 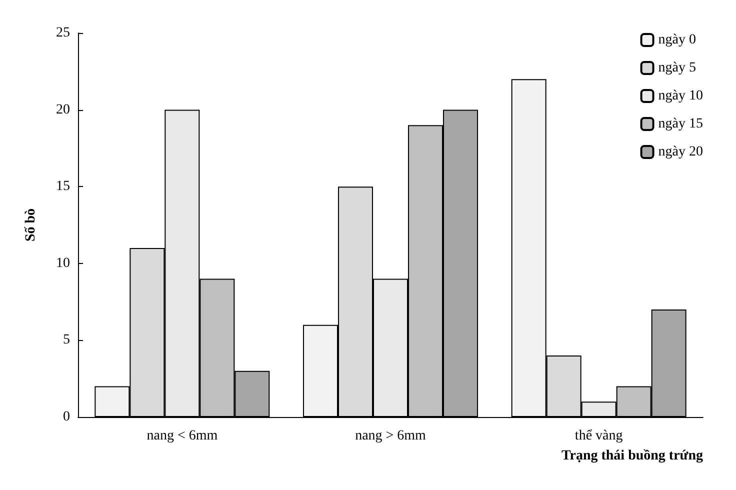 I want to click on y-tick-label: 20, so click(x=63, y=110).